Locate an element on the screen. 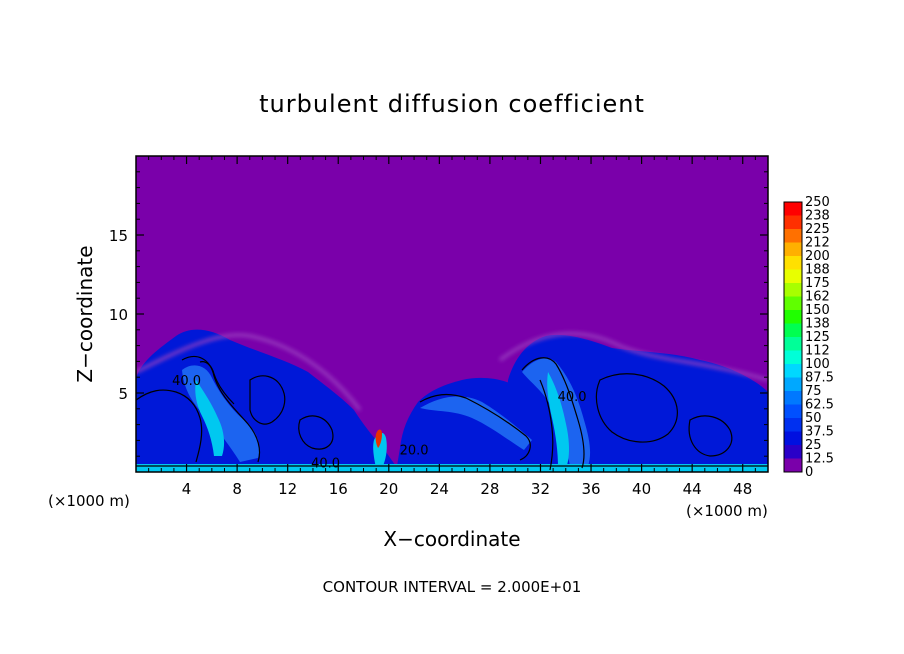 Image resolution: width=904 pixels, height=654 pixels. x-axis-label: X−coordinate is located at coordinates (451, 539).